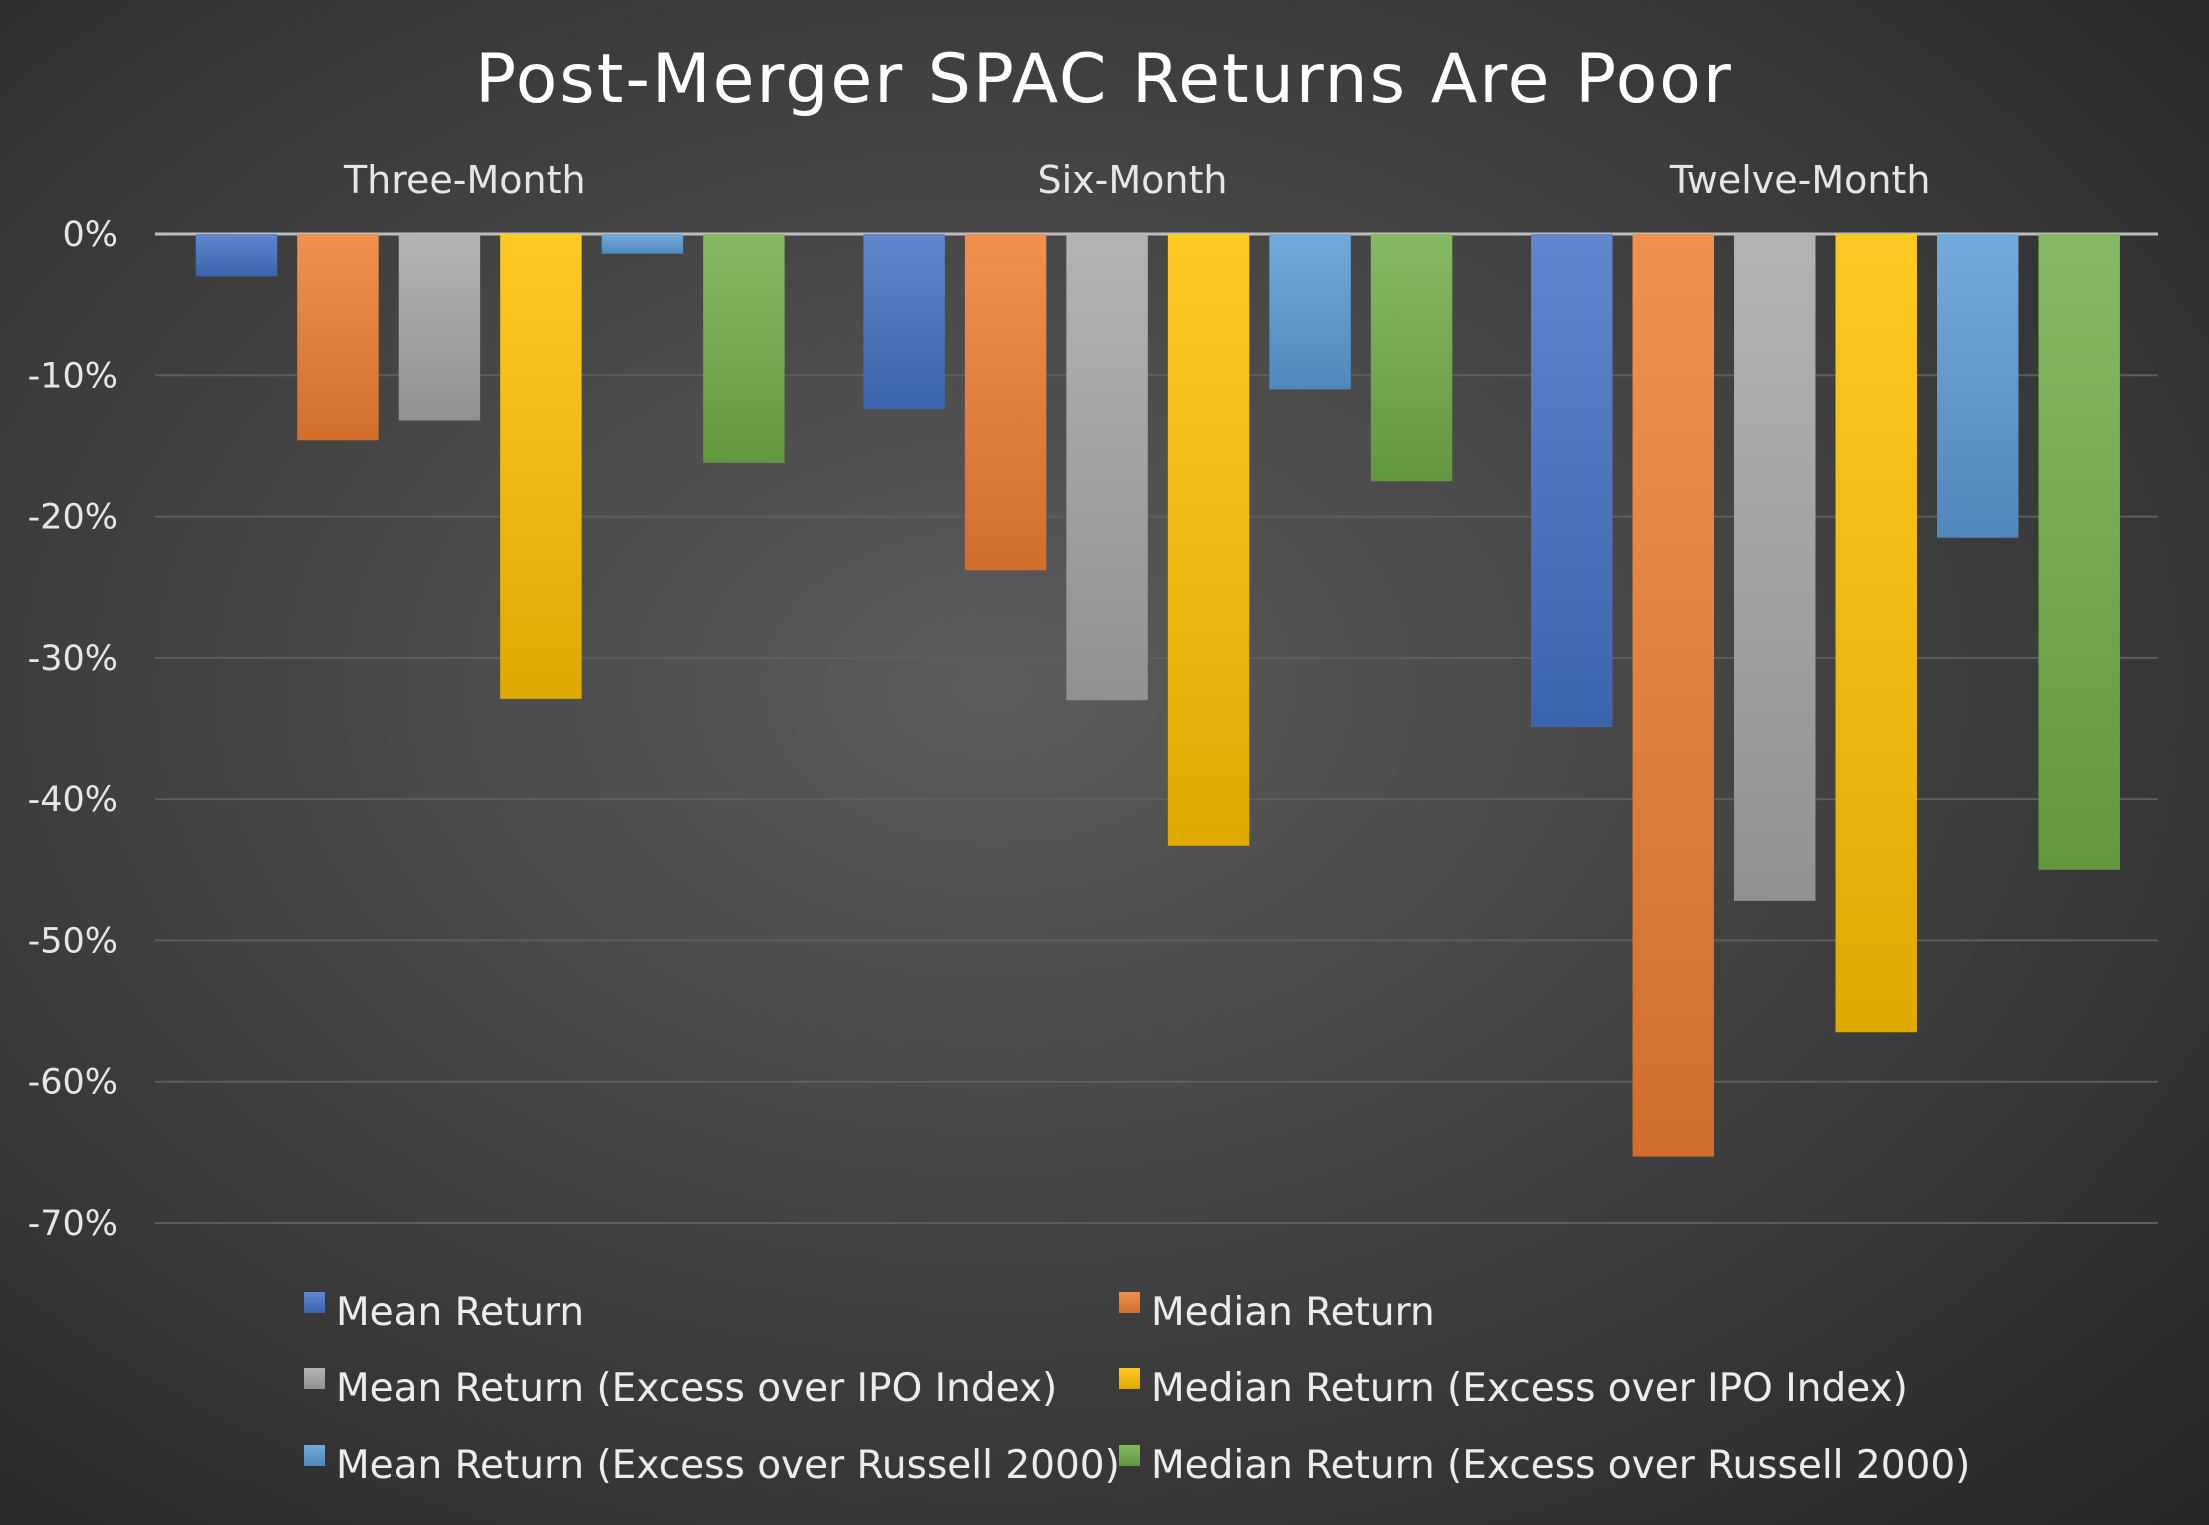  What do you see at coordinates (696, 1388) in the screenshot?
I see `legend-label: Mean Return (Excess over IPO Index)` at bounding box center [696, 1388].